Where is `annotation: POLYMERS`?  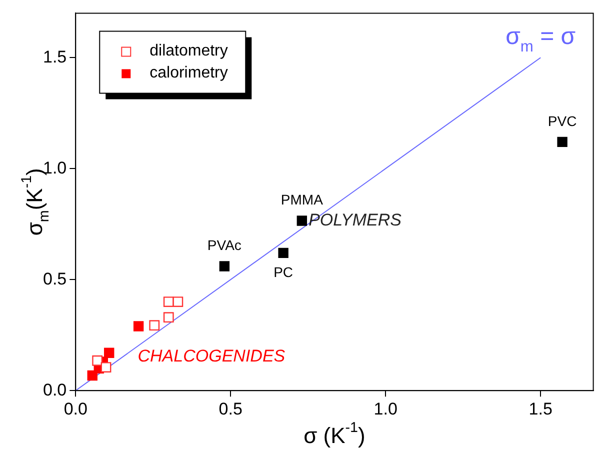 annotation: POLYMERS is located at coordinates (355, 220).